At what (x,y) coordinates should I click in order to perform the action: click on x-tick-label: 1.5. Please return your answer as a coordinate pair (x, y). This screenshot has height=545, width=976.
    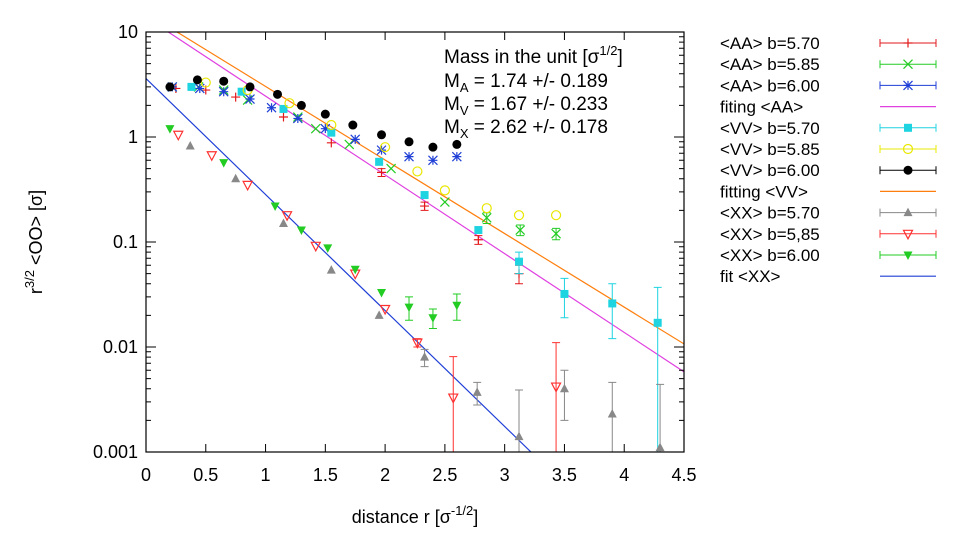
    Looking at the image, I should click on (325, 475).